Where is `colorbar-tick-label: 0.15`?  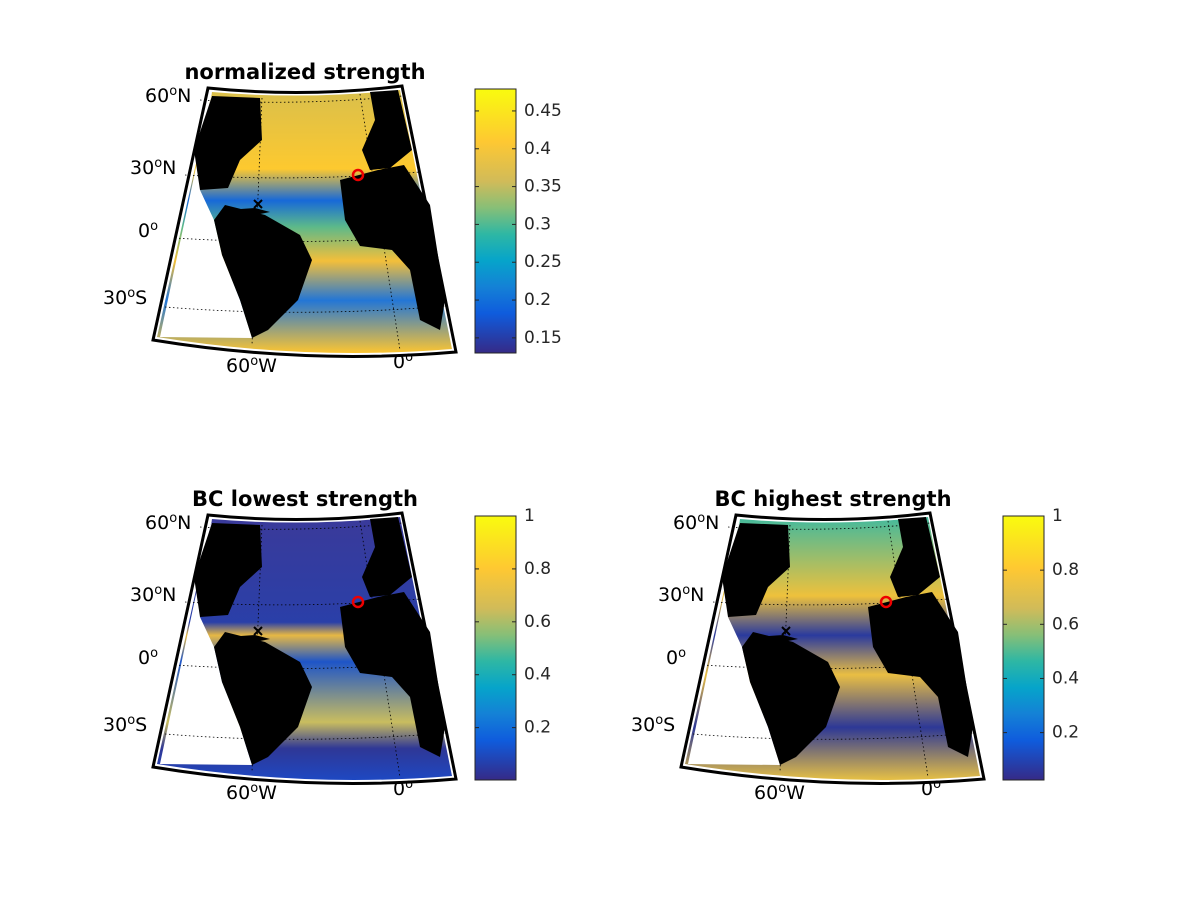 colorbar-tick-label: 0.15 is located at coordinates (543, 338).